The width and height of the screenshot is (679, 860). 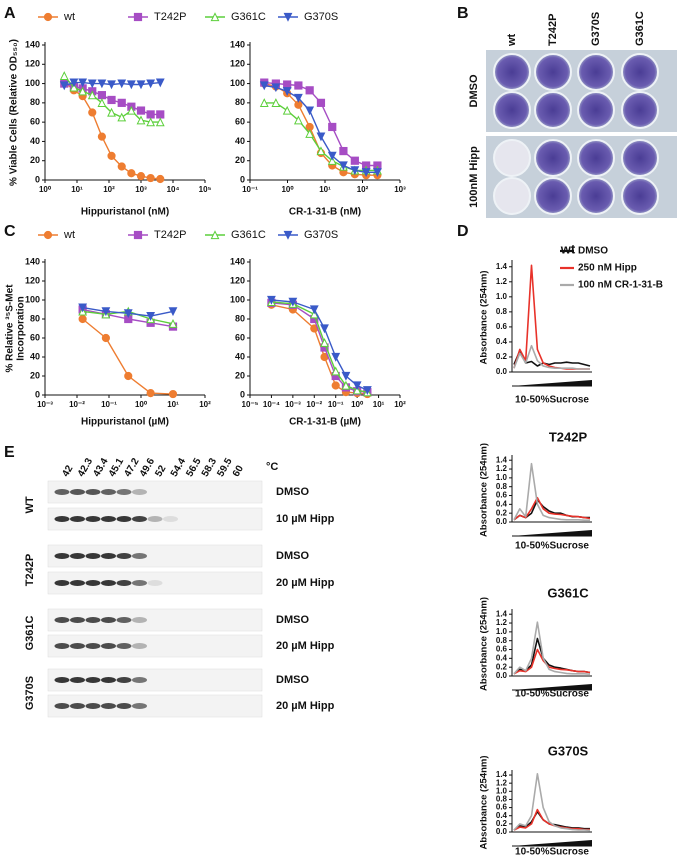 What do you see at coordinates (552, 400) in the screenshot?
I see `x-axis-label: 10-50%Sucrose` at bounding box center [552, 400].